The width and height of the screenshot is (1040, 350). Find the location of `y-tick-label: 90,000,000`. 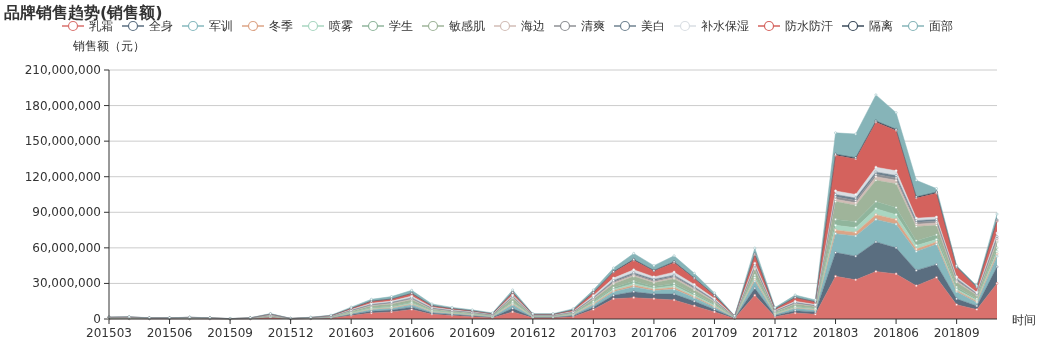

y-tick-label: 90,000,000 is located at coordinates (66, 212).